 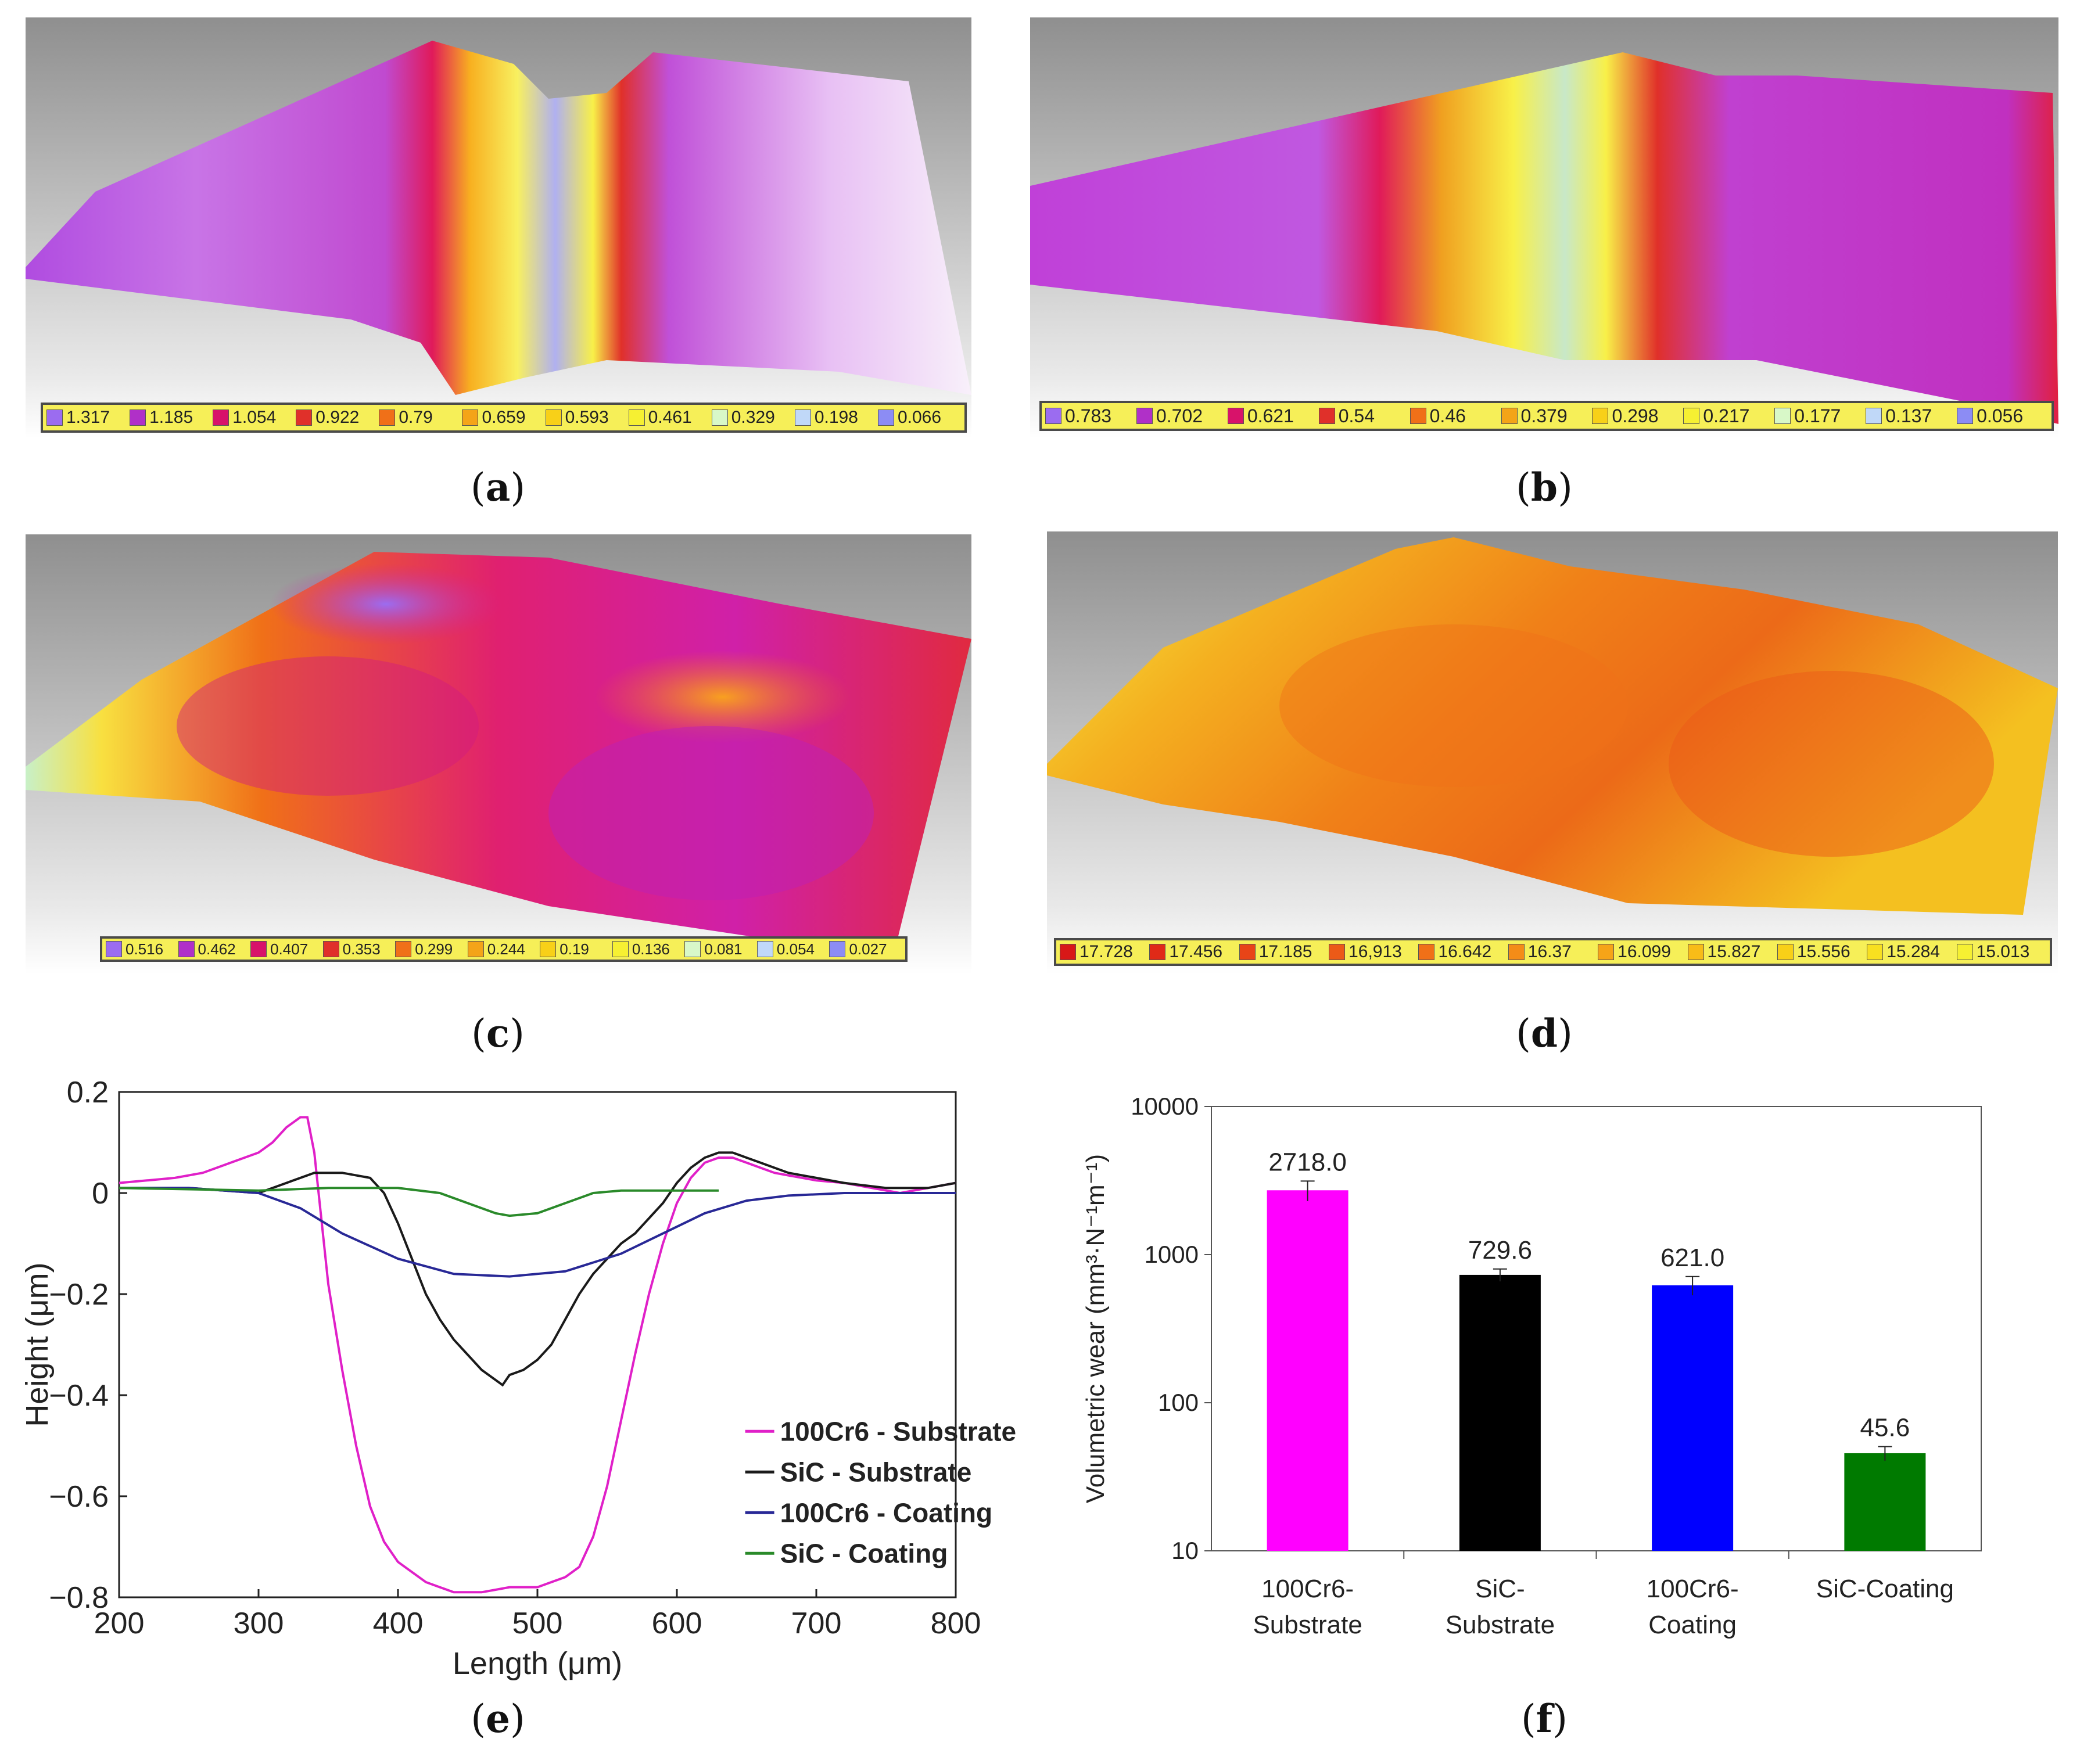 I want to click on legend-item: 0.46, so click(x=1455, y=416).